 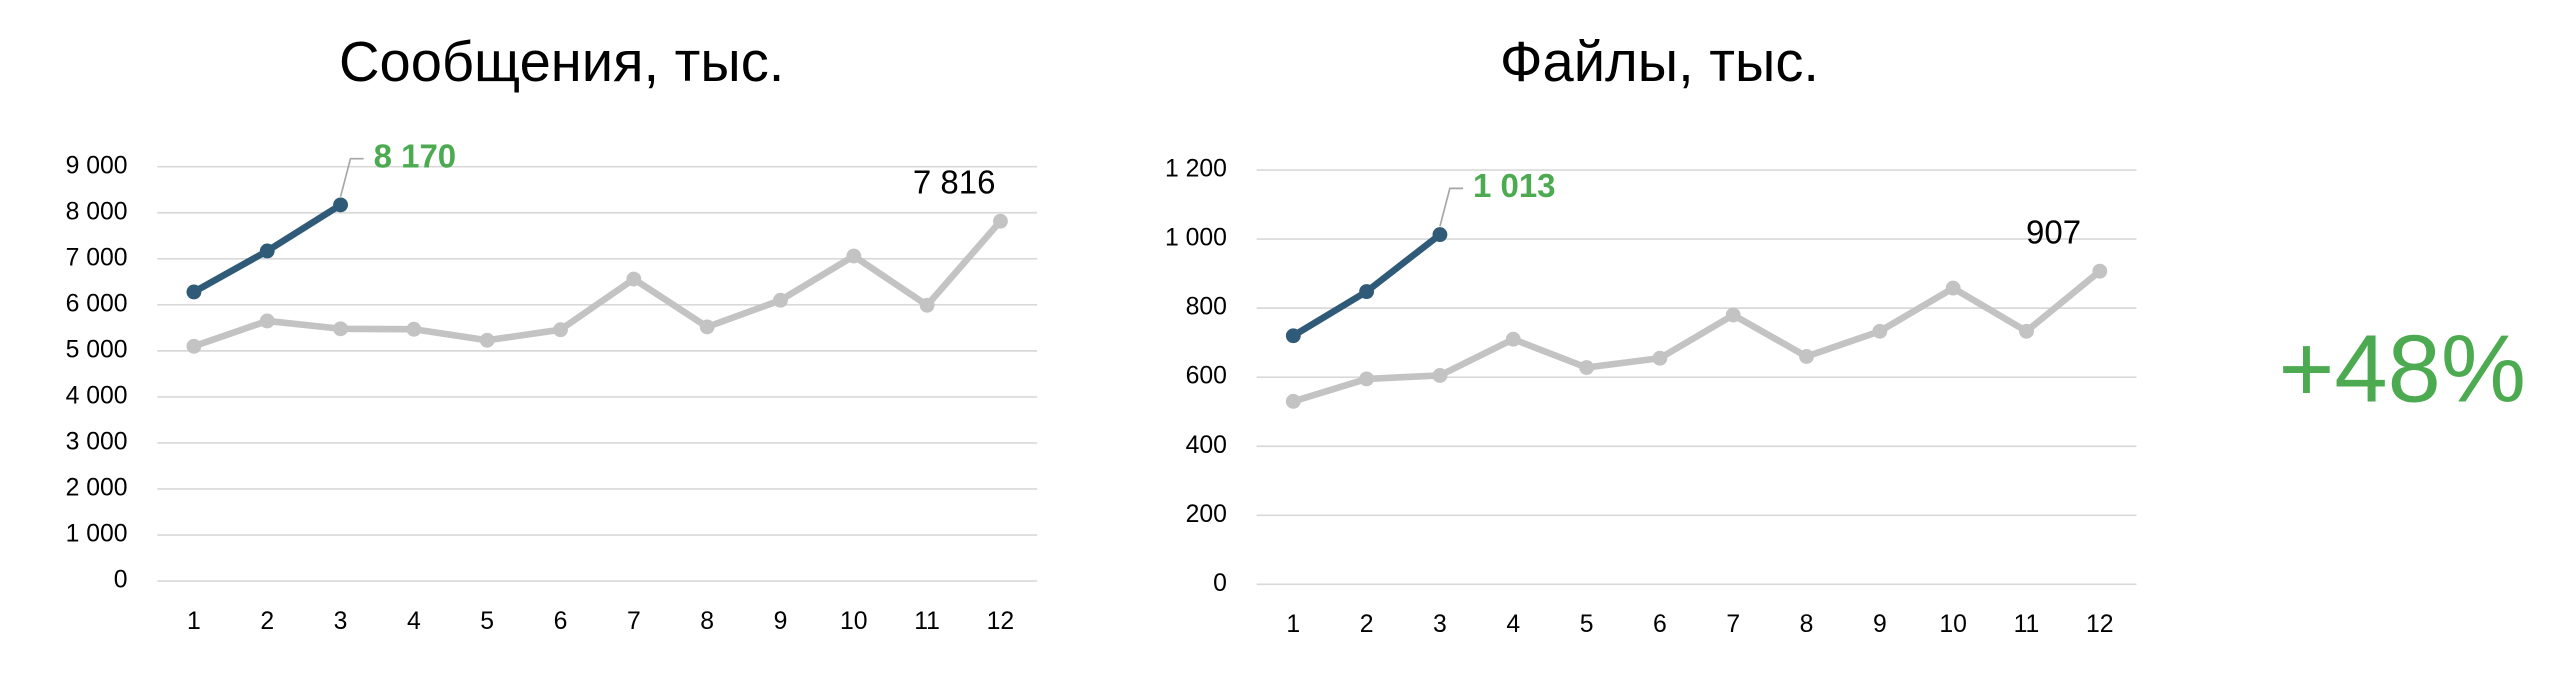 I want to click on y-tick-label: 7 000, so click(x=97, y=257).